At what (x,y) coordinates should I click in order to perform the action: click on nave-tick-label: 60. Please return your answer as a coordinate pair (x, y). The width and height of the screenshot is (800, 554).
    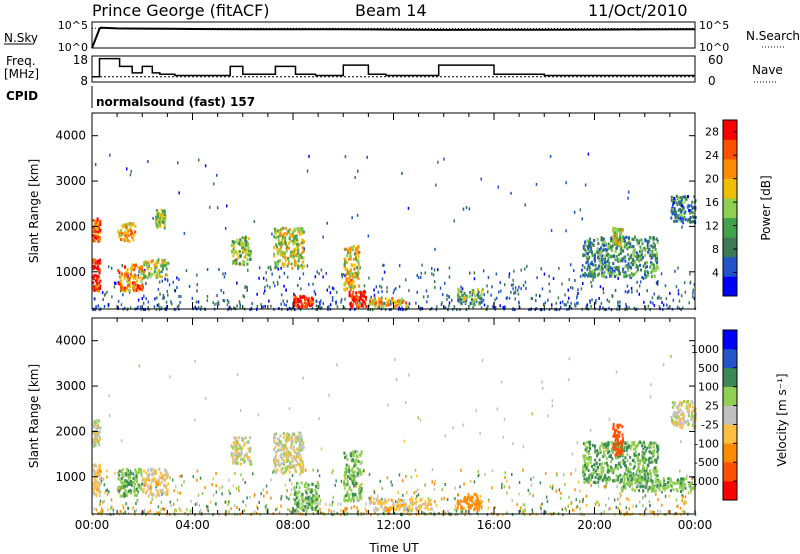
    Looking at the image, I should click on (715, 60).